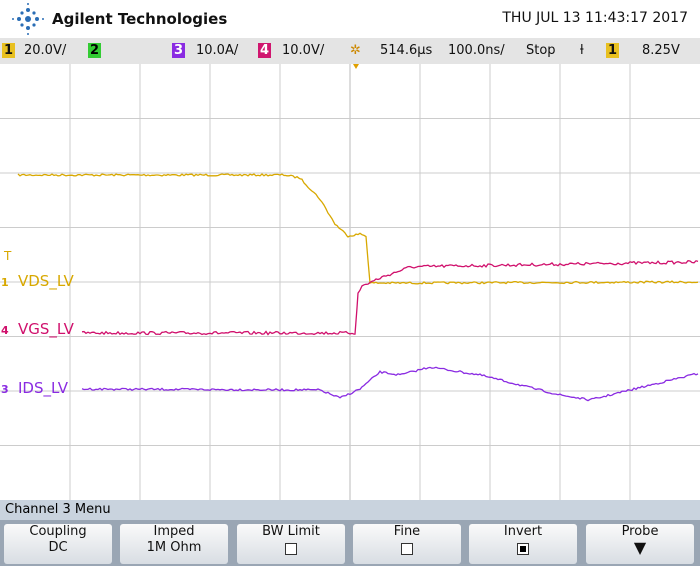 The width and height of the screenshot is (700, 566). I want to click on logo, so click(28, 19).